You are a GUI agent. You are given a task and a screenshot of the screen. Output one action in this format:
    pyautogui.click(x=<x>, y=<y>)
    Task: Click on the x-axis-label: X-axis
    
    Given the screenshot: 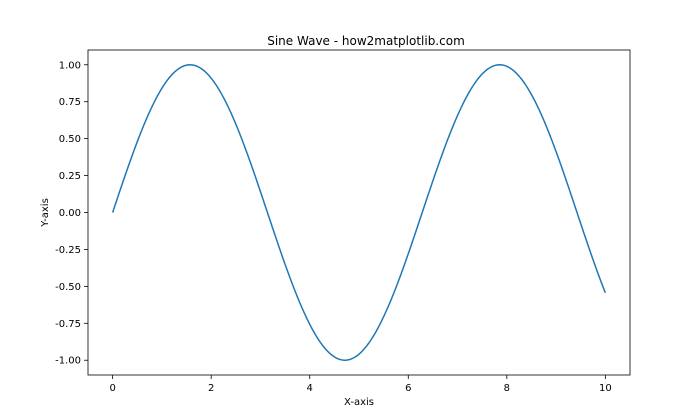 What is the action you would take?
    pyautogui.click(x=359, y=402)
    